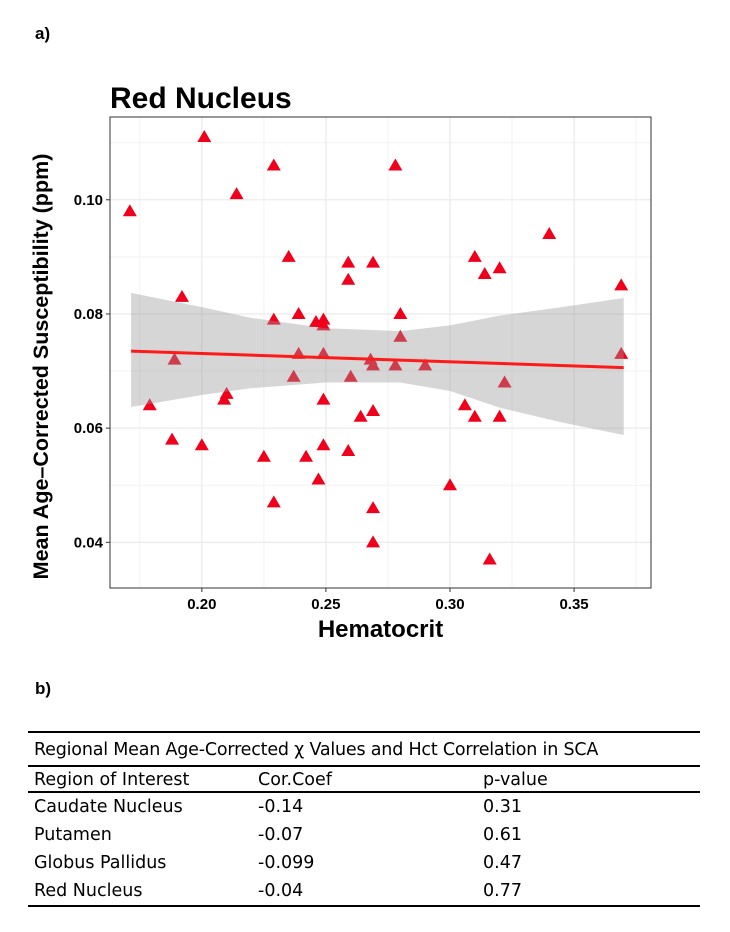  Describe the element at coordinates (88, 891) in the screenshot. I see `cell-region: Red Nucleus` at that location.